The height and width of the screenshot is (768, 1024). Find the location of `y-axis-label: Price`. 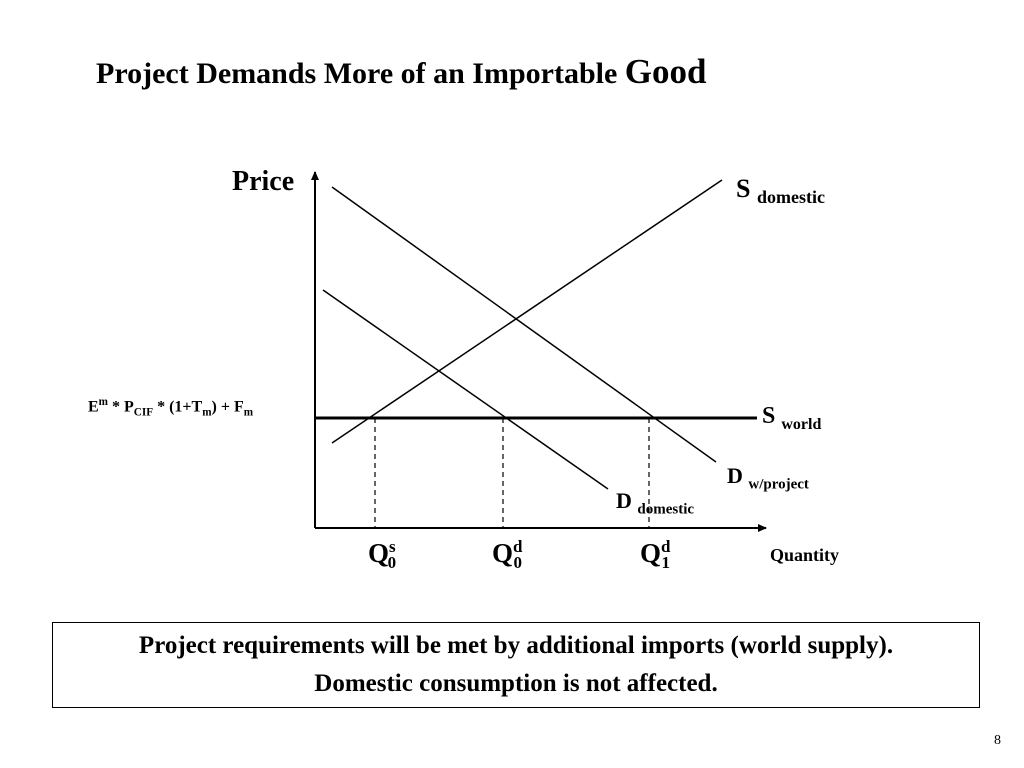

y-axis-label: Price is located at coordinates (263, 181).